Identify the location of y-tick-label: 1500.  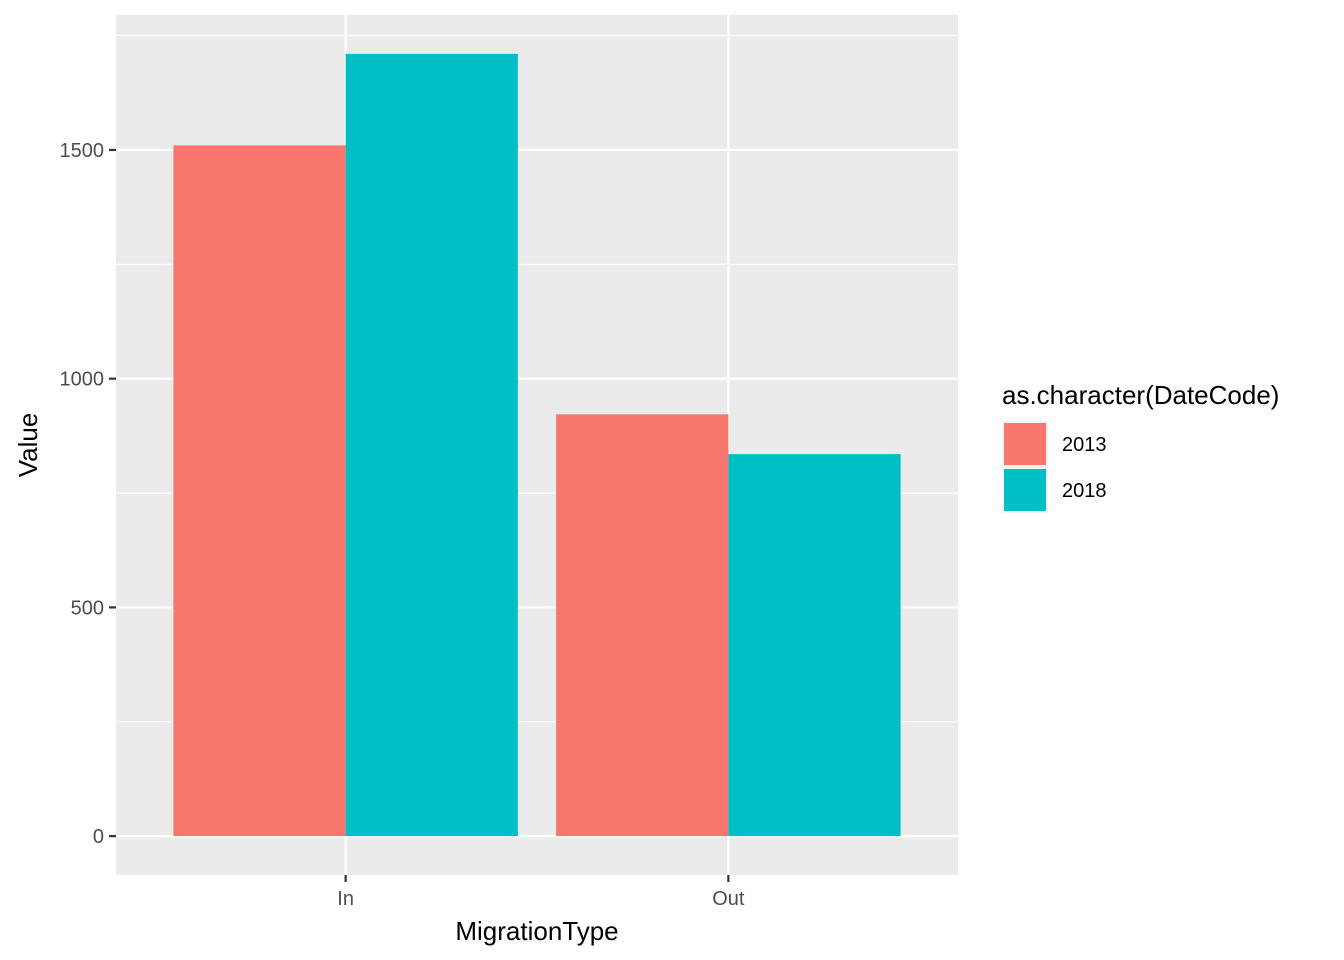
(82, 151).